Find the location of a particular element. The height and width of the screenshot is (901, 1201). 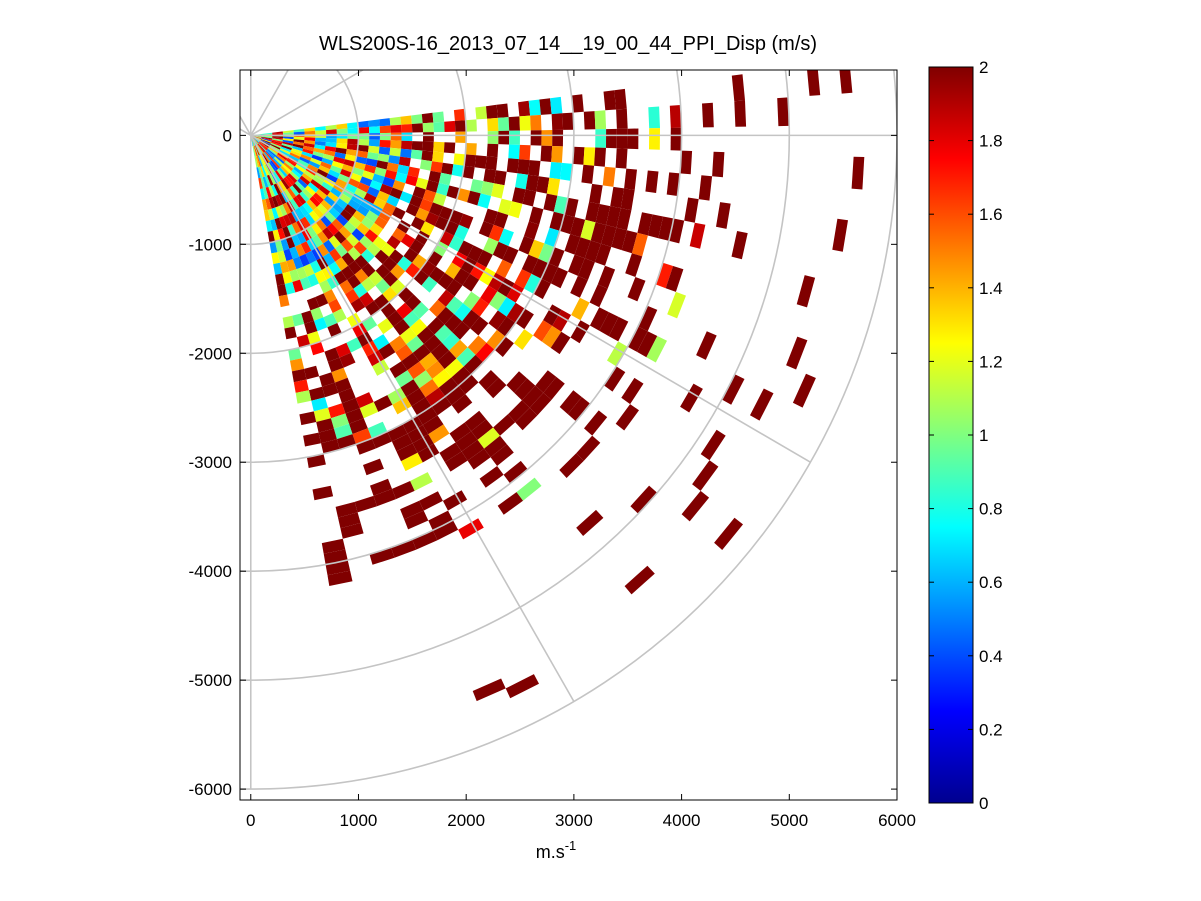

colorbar is located at coordinates (951, 435).